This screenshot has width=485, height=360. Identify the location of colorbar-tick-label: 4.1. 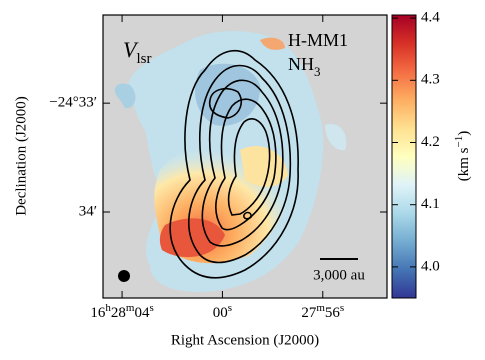
(430, 204).